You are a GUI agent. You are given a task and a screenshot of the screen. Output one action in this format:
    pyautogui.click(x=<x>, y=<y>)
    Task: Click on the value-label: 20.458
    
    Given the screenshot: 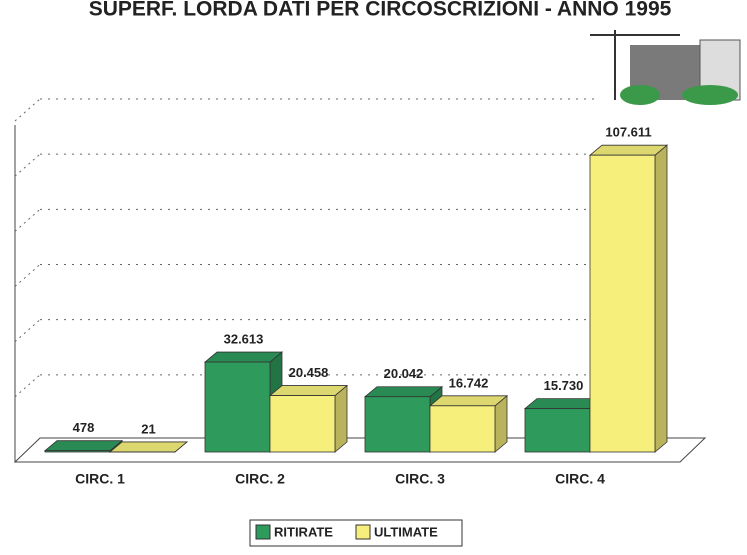 What is the action you would take?
    pyautogui.click(x=309, y=372)
    